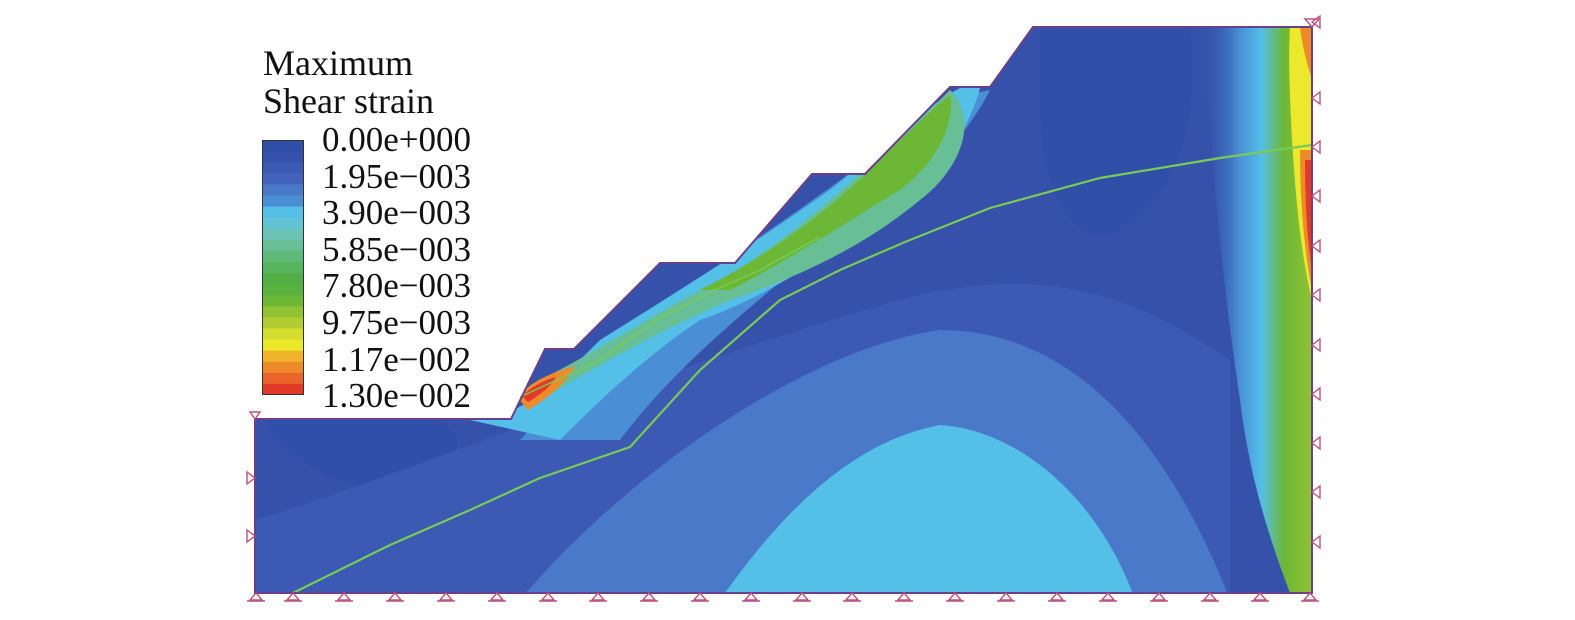 Image resolution: width=1575 pixels, height=620 pixels. I want to click on contour-right-band, so click(1256, 310).